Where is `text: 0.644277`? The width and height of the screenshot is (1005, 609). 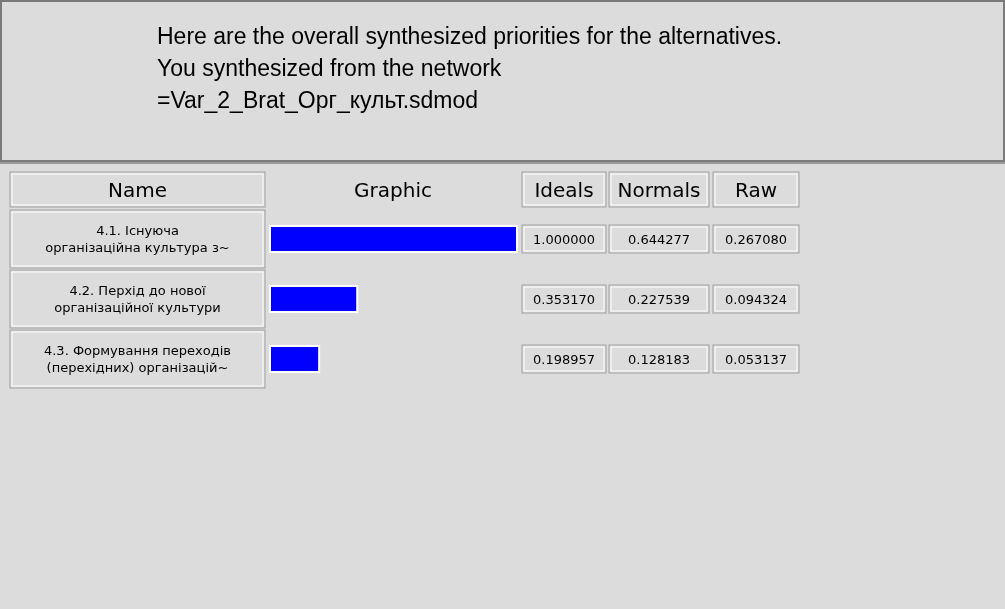 text: 0.644277 is located at coordinates (659, 239).